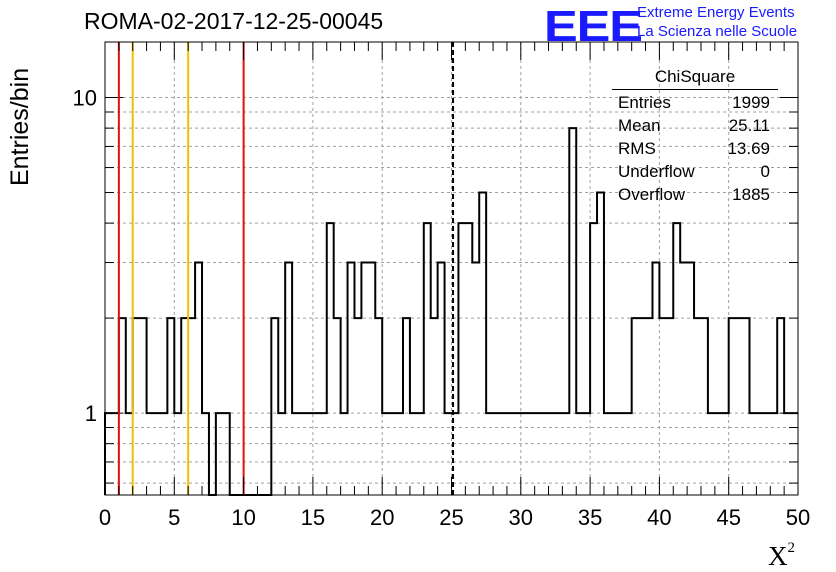  I want to click on logo-line-2: La Scienza nelle Scuole, so click(717, 31).